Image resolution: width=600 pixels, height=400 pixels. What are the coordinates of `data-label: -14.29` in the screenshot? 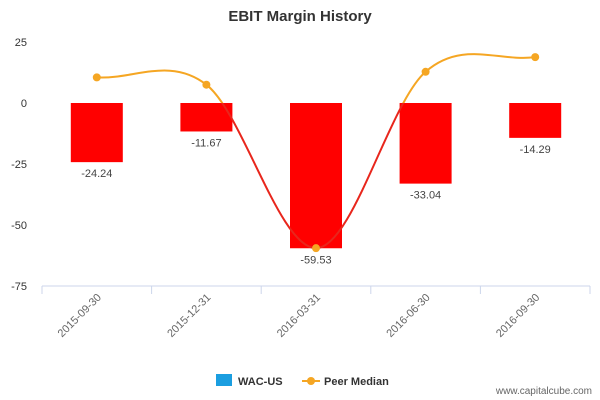 It's located at (535, 150).